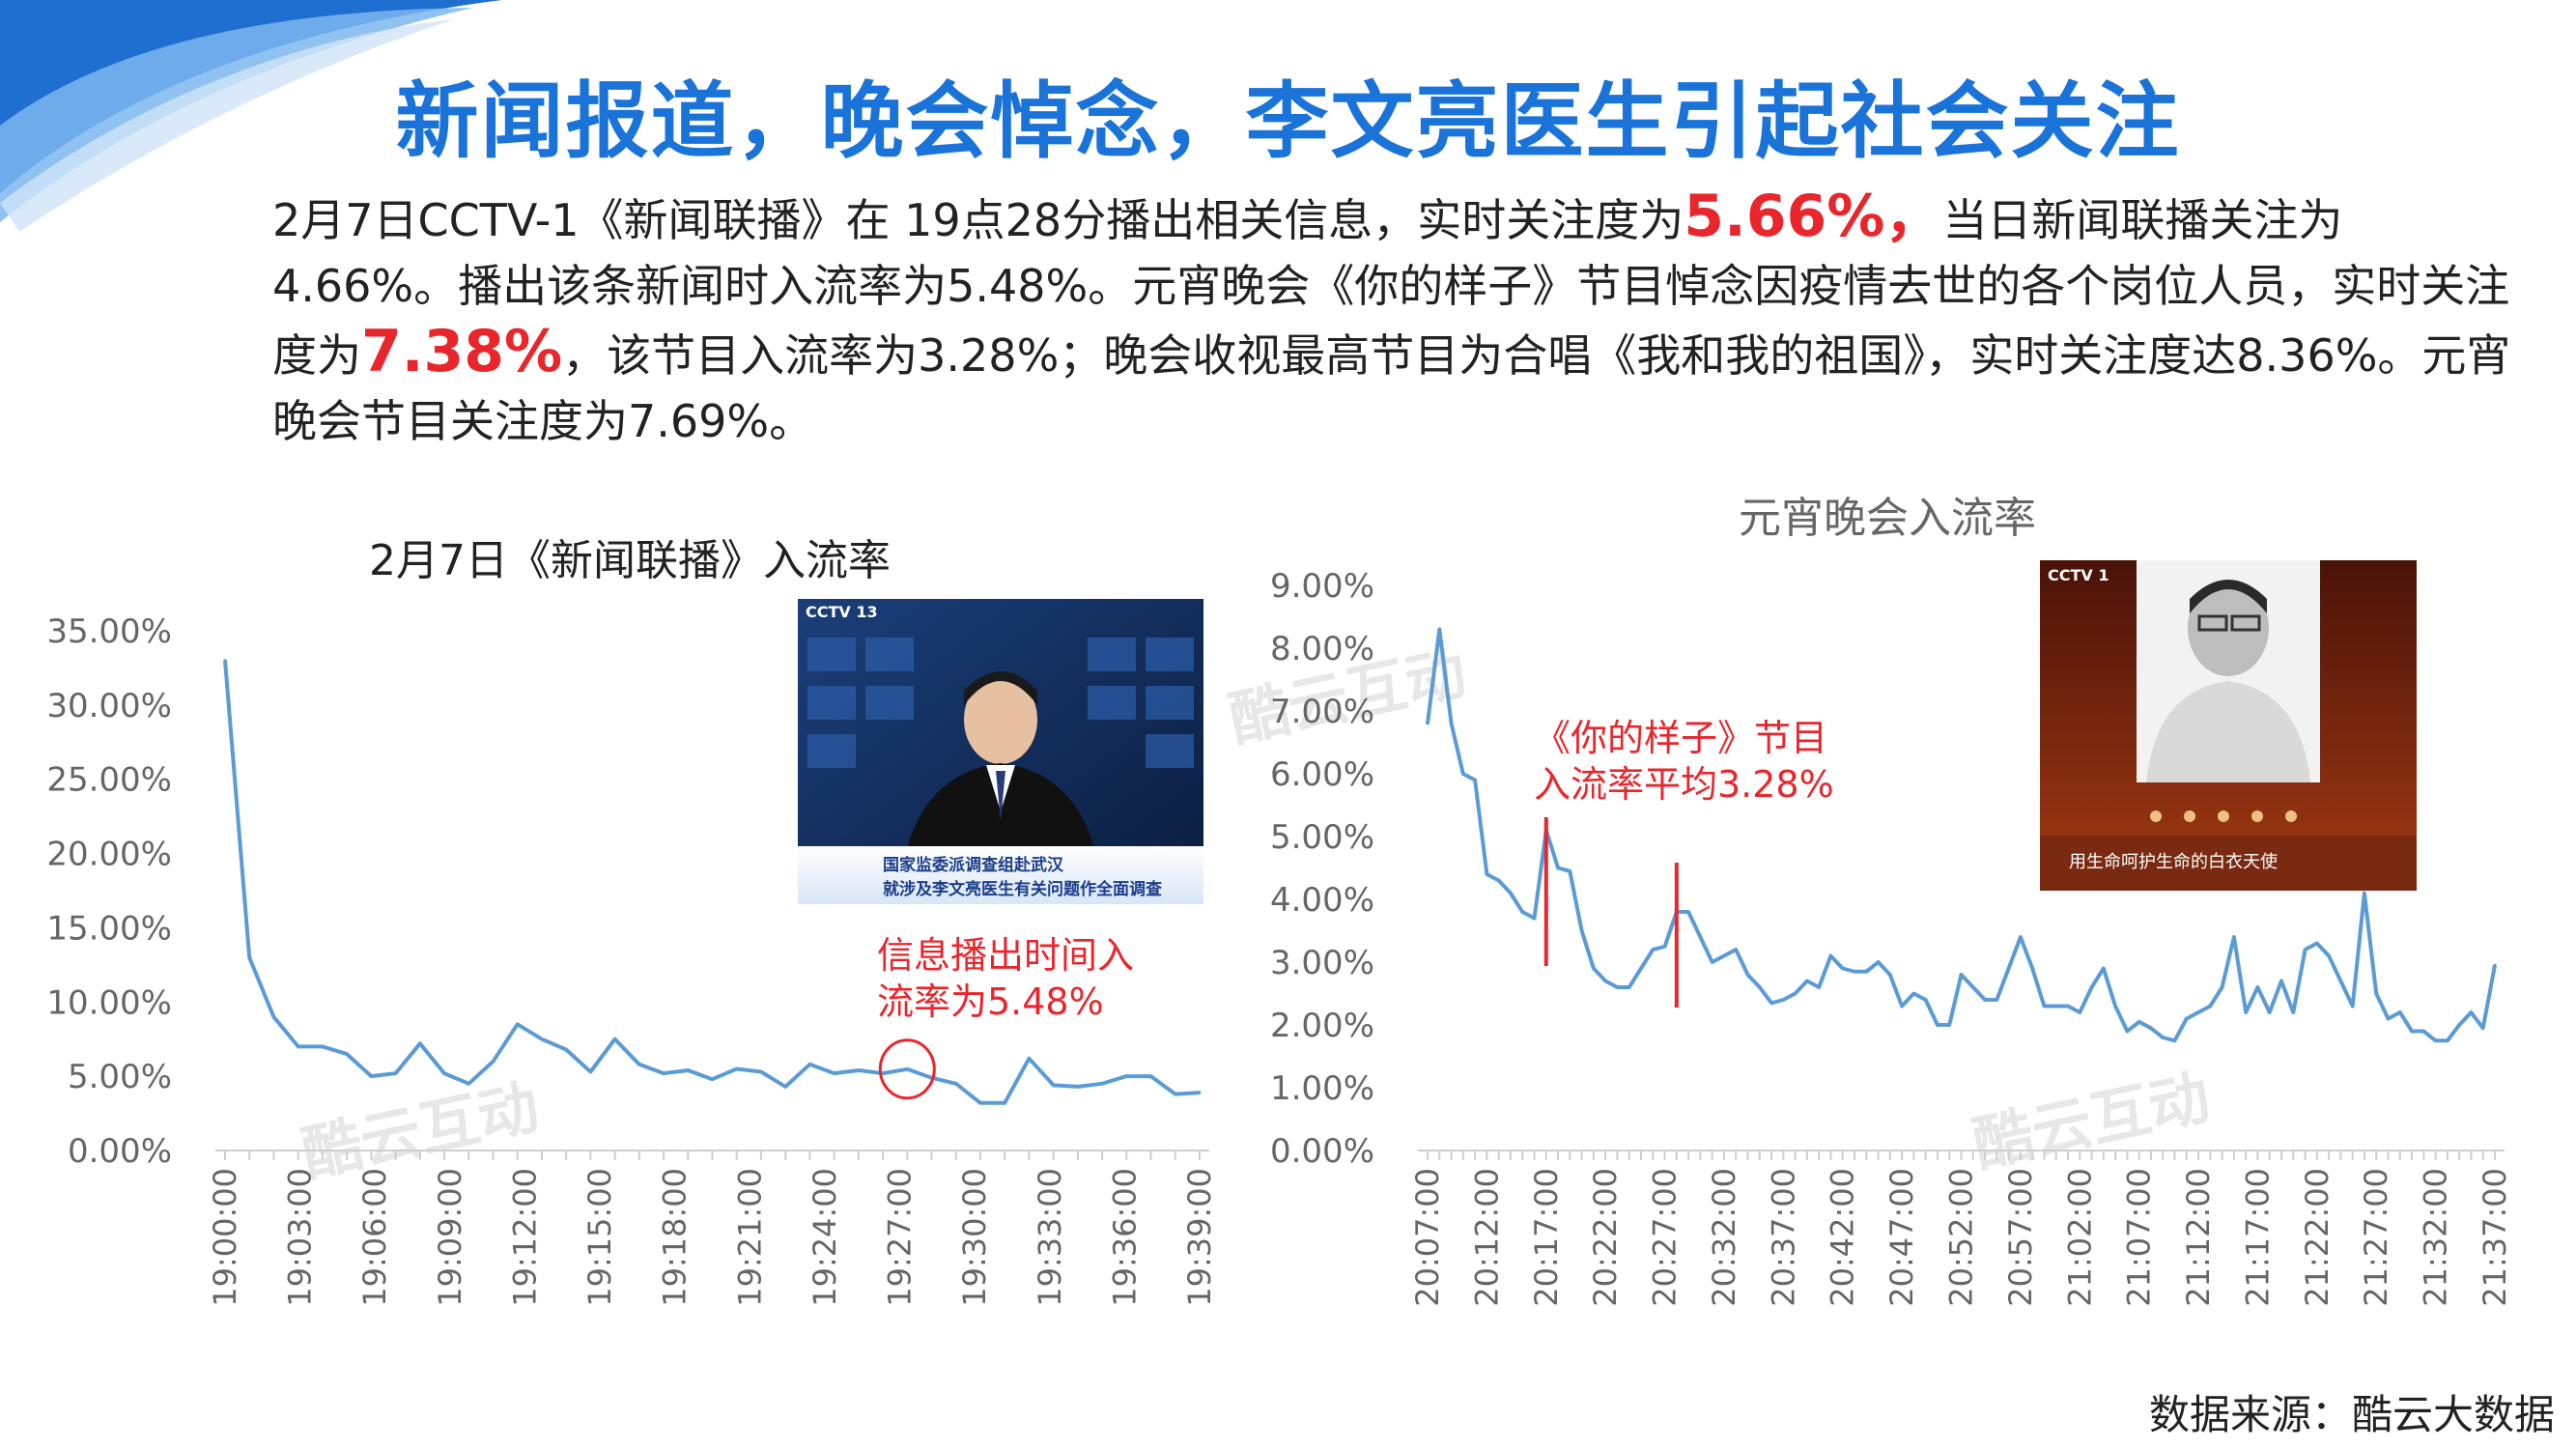  What do you see at coordinates (120, 1077) in the screenshot?
I see `news-y-tick-label: 5.00%` at bounding box center [120, 1077].